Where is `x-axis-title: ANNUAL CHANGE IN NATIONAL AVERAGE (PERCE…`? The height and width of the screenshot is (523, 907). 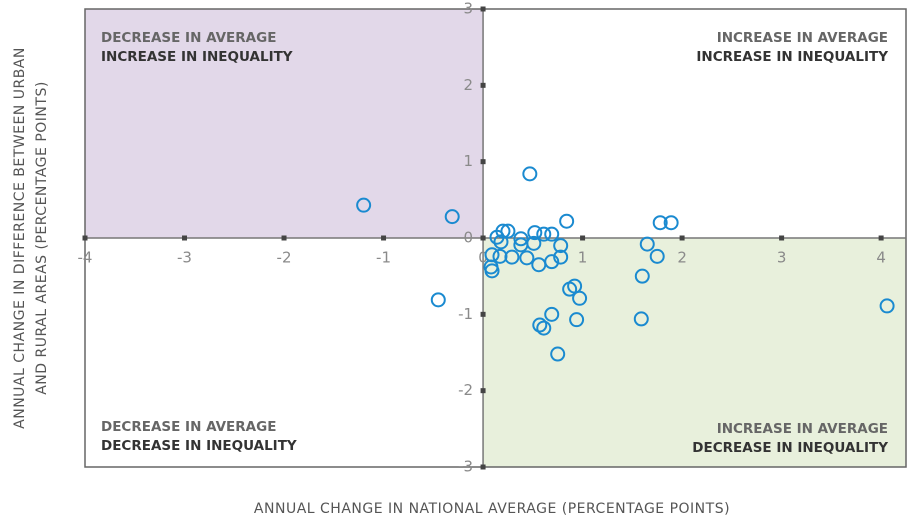
x-axis-title: ANNUAL CHANGE IN NATIONAL AVERAGE (PERCE… is located at coordinates (492, 509).